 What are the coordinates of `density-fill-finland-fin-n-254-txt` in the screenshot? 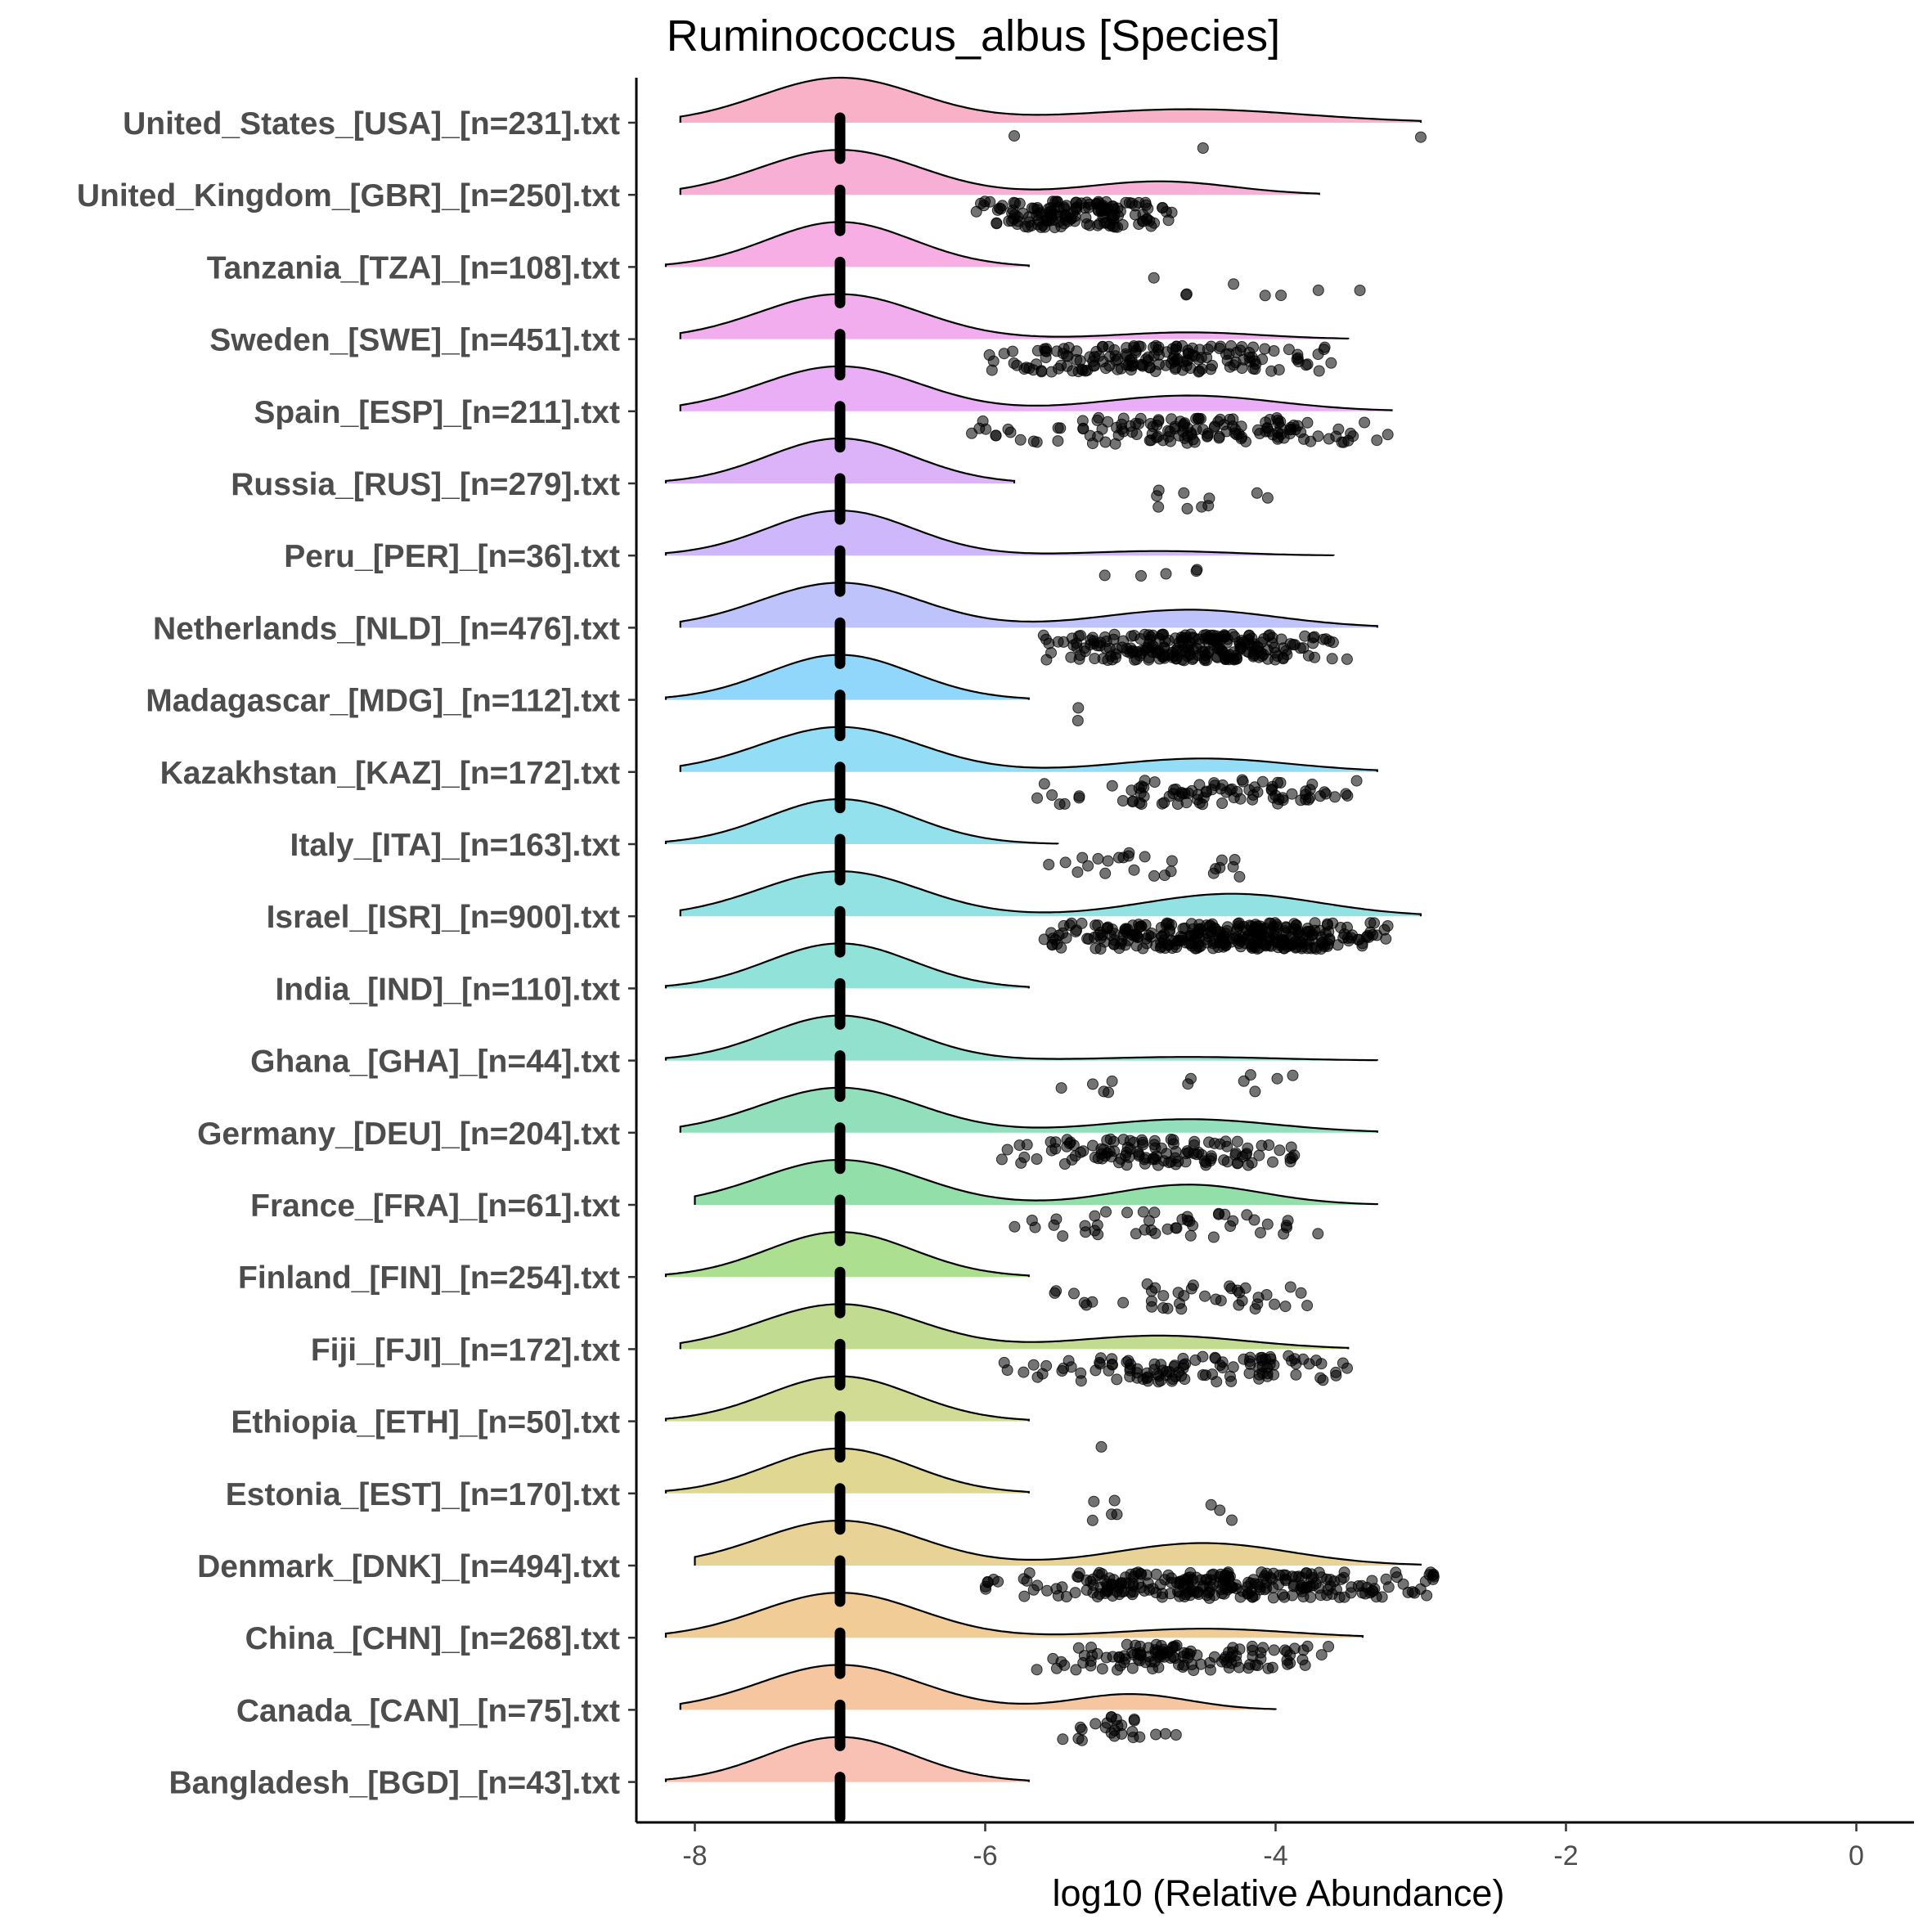 It's located at (848, 1255).